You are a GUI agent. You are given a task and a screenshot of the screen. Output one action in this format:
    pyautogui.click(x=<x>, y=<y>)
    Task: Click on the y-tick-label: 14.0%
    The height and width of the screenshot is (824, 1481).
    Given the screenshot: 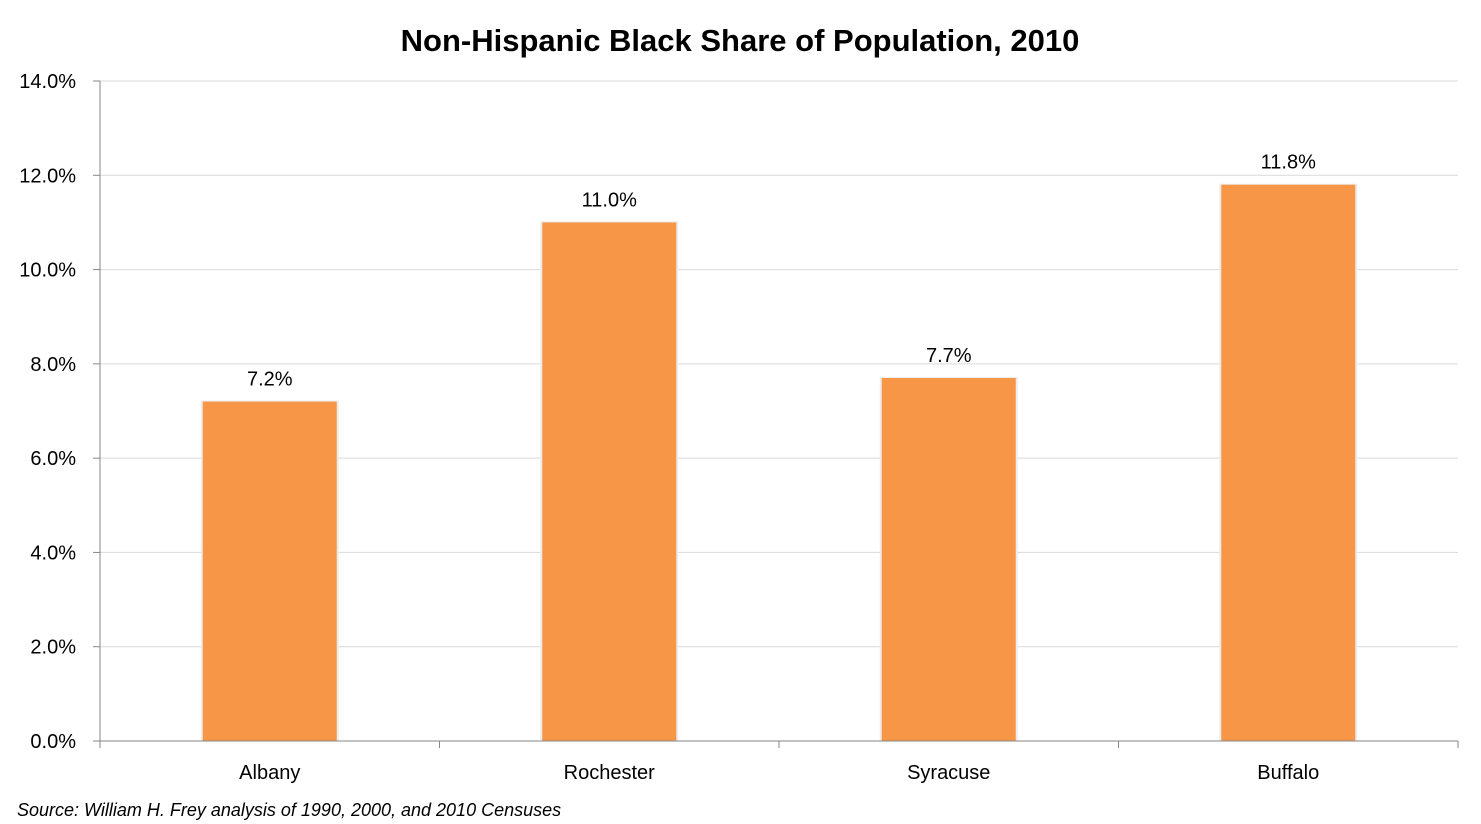 What is the action you would take?
    pyautogui.click(x=47, y=82)
    